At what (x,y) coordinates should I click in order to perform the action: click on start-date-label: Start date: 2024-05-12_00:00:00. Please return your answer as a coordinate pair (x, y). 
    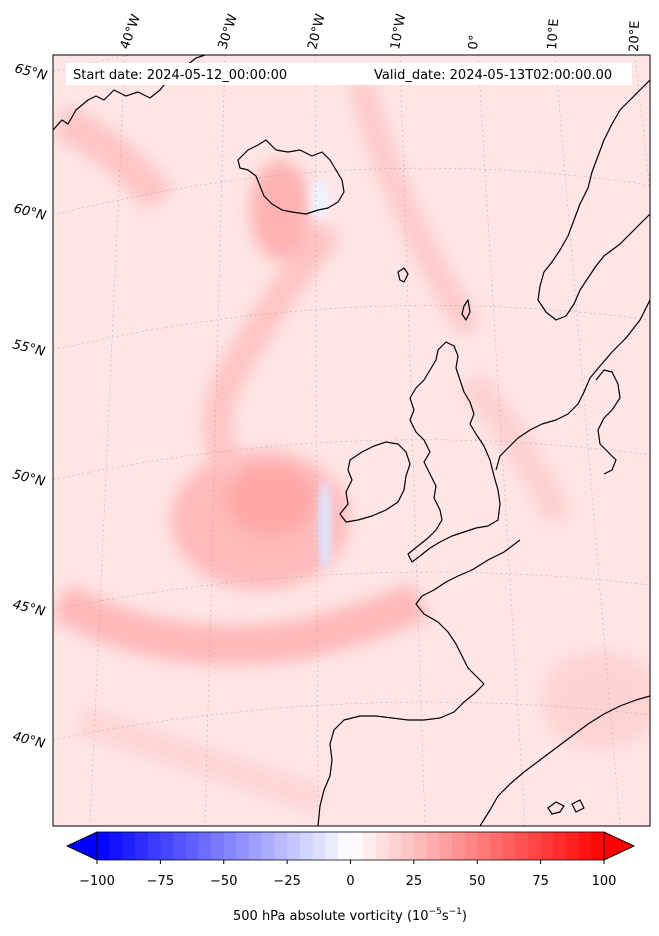
    Looking at the image, I should click on (180, 75).